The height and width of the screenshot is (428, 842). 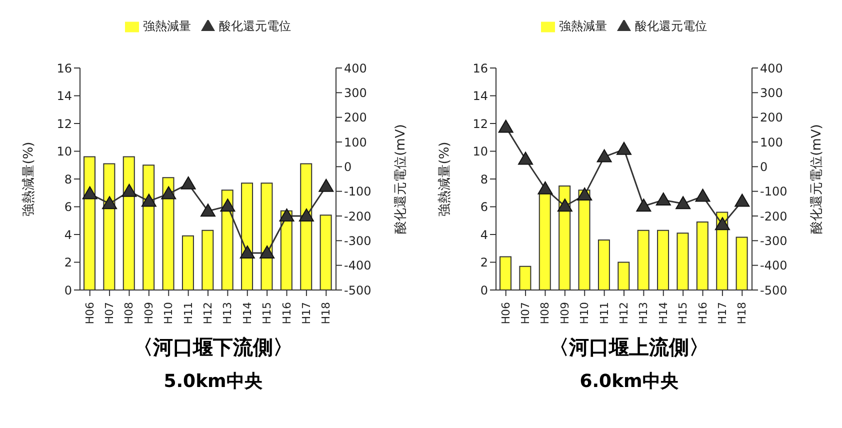 What do you see at coordinates (213, 381) in the screenshot?
I see `text: 5.0km中央` at bounding box center [213, 381].